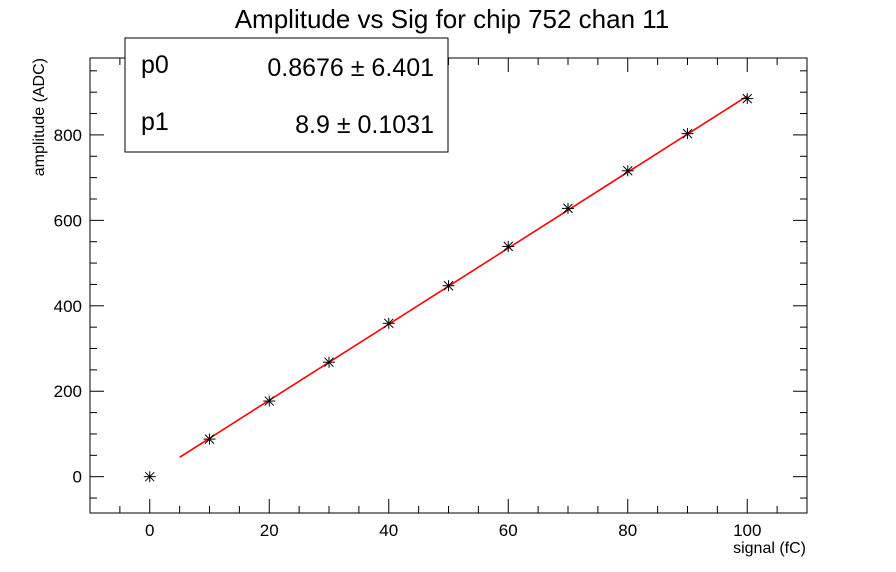 This screenshot has width=896, height=572. I want to click on fit-param-name-p1: p1, so click(155, 122).